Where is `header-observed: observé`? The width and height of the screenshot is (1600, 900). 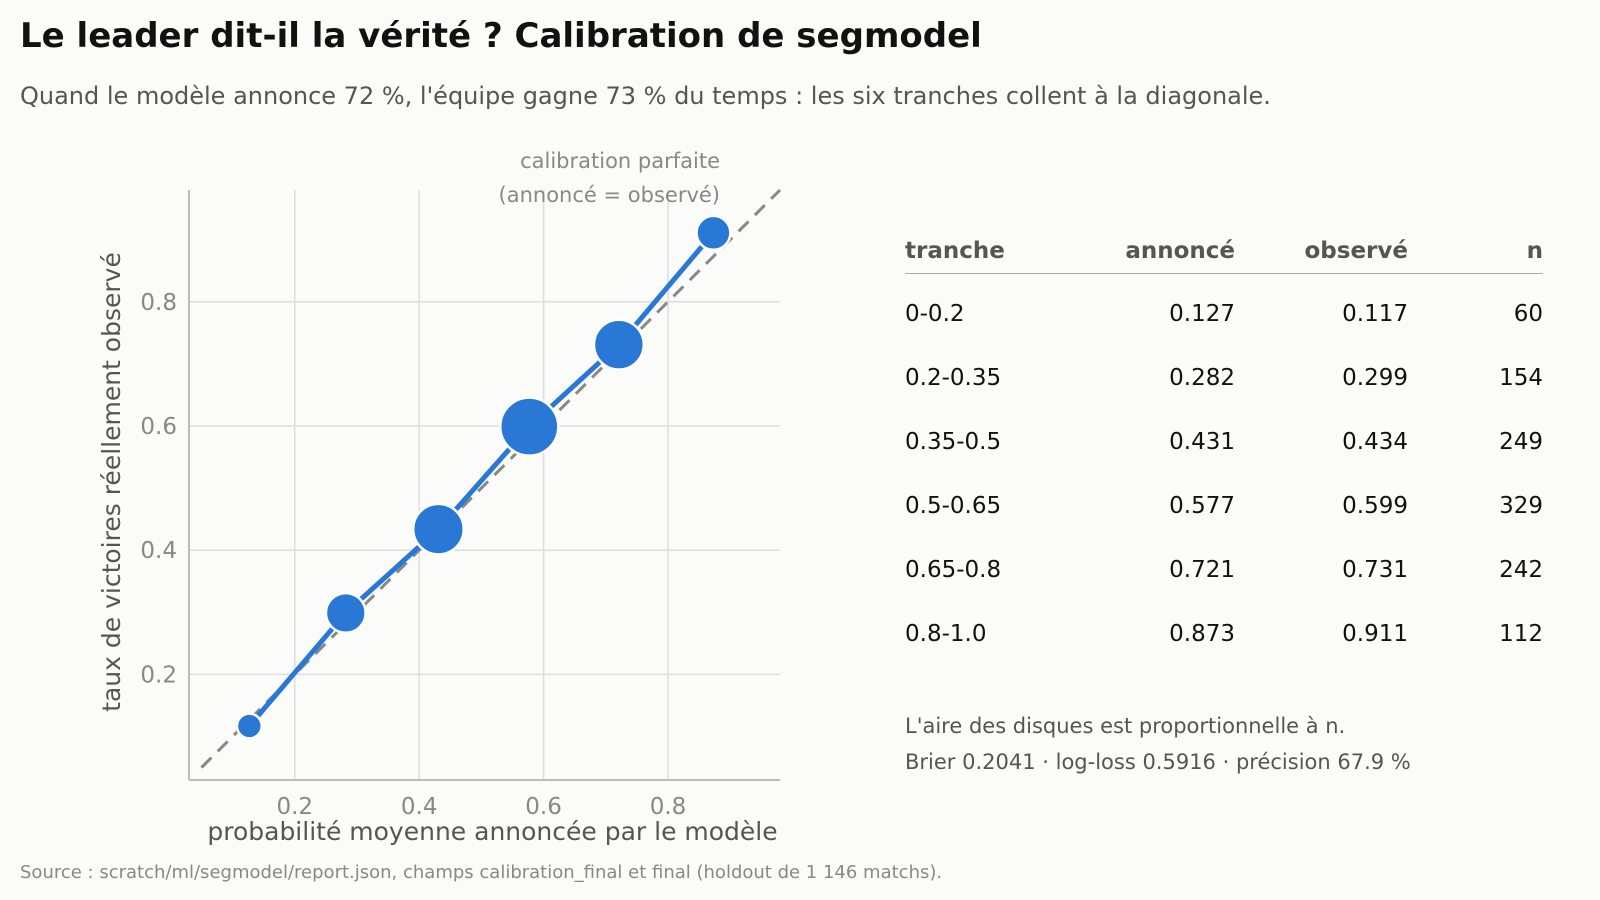
header-observed: observé is located at coordinates (1356, 251).